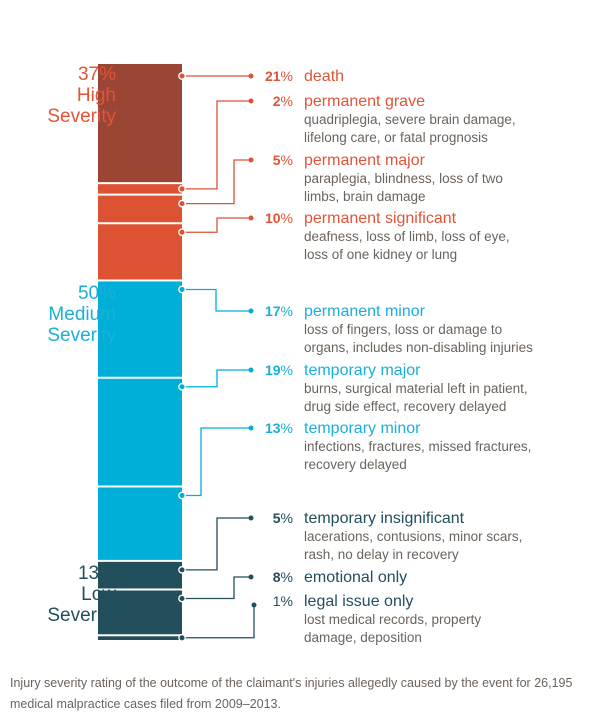  What do you see at coordinates (384, 518) in the screenshot?
I see `category-label: temporary insignificant` at bounding box center [384, 518].